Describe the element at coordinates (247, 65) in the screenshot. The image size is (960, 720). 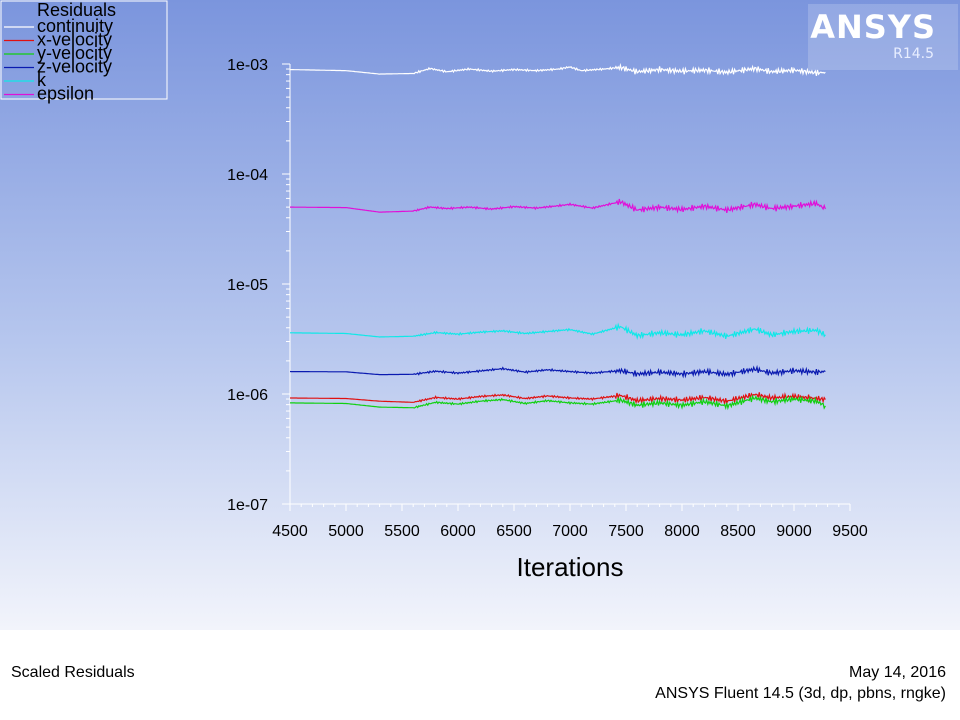
I see `y-tick-label: 1e-03` at that location.